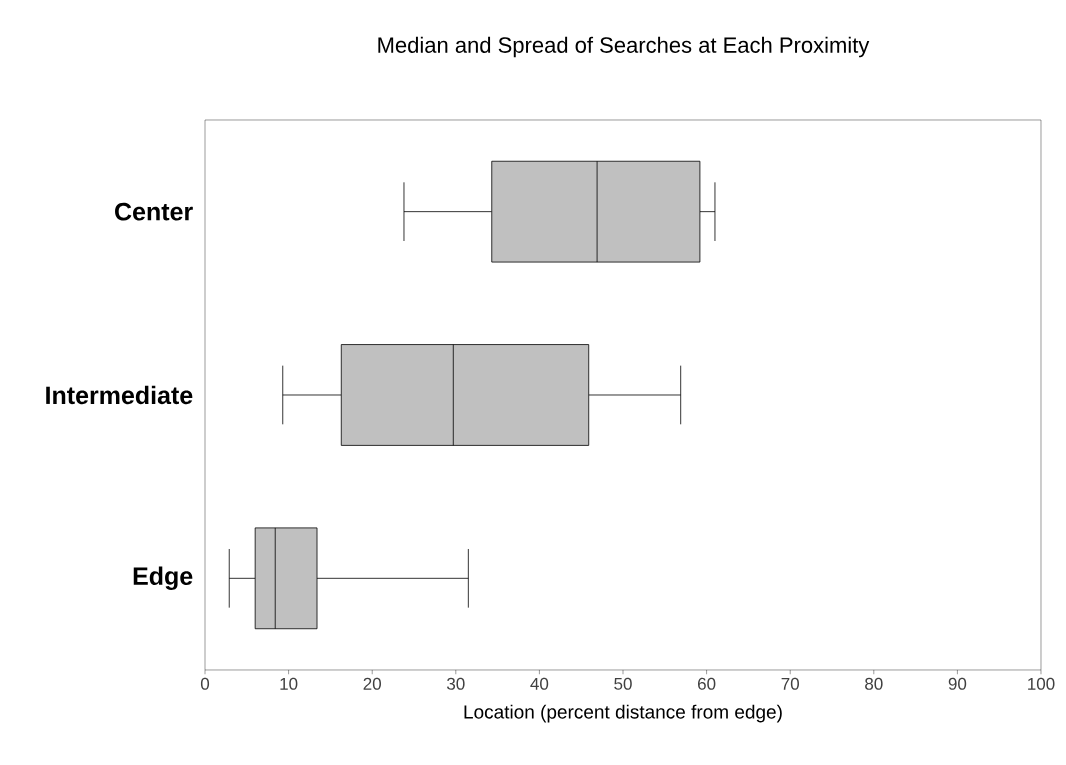  Describe the element at coordinates (119, 395) in the screenshot. I see `y-tick-label: Intermediate` at that location.